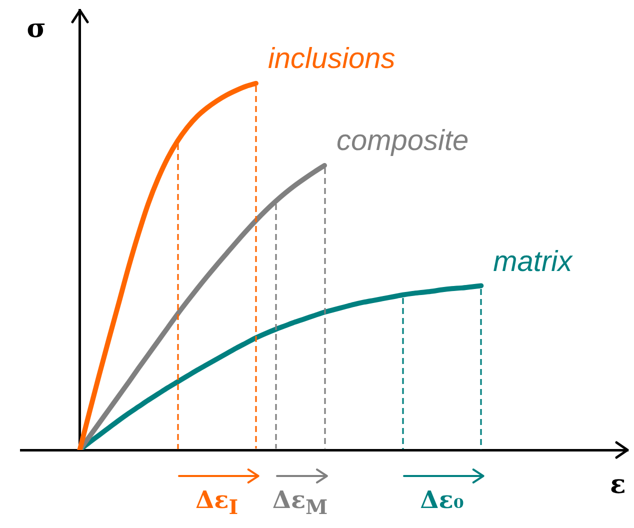  What do you see at coordinates (618, 485) in the screenshot?
I see `x-axis-title: ε` at bounding box center [618, 485].